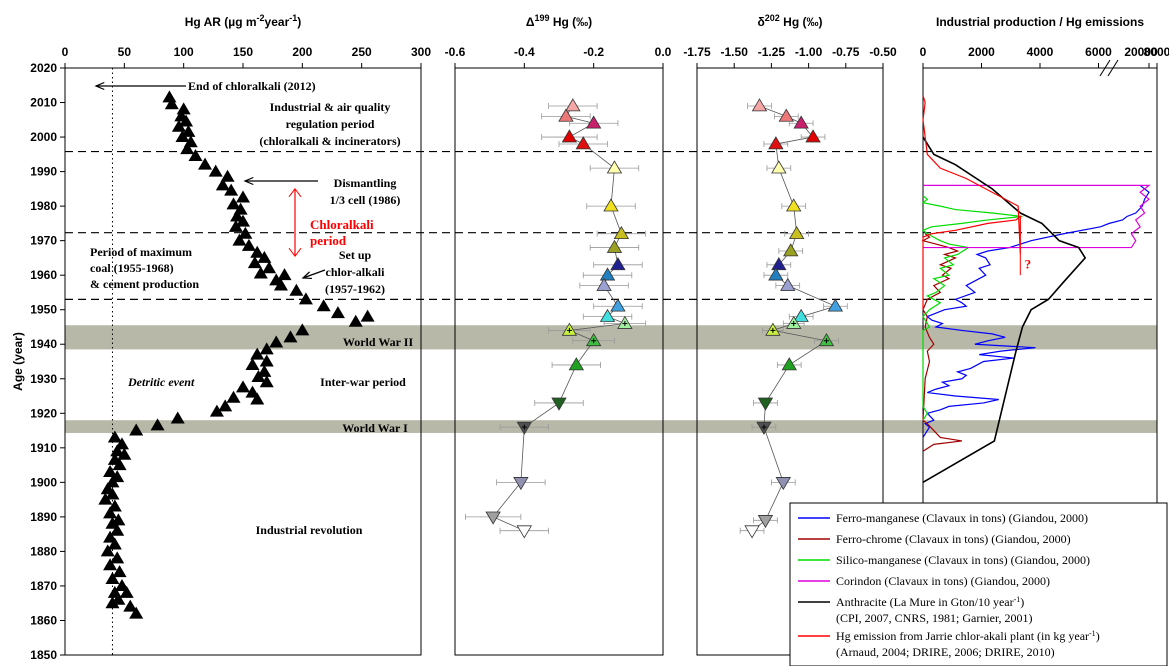 This screenshot has height=666, width=1169. I want to click on x-tick-label-broken: 20000, so click(1141, 52).